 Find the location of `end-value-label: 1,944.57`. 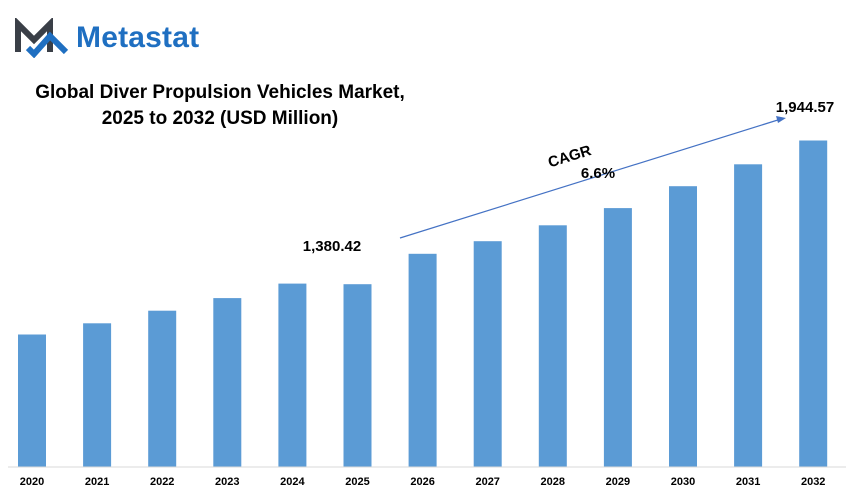

end-value-label: 1,944.57 is located at coordinates (805, 107).